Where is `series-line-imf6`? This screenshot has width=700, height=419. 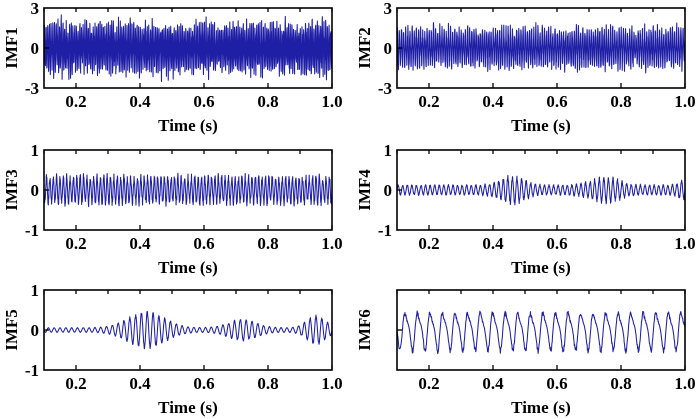 series-line-imf6 is located at coordinates (541, 332).